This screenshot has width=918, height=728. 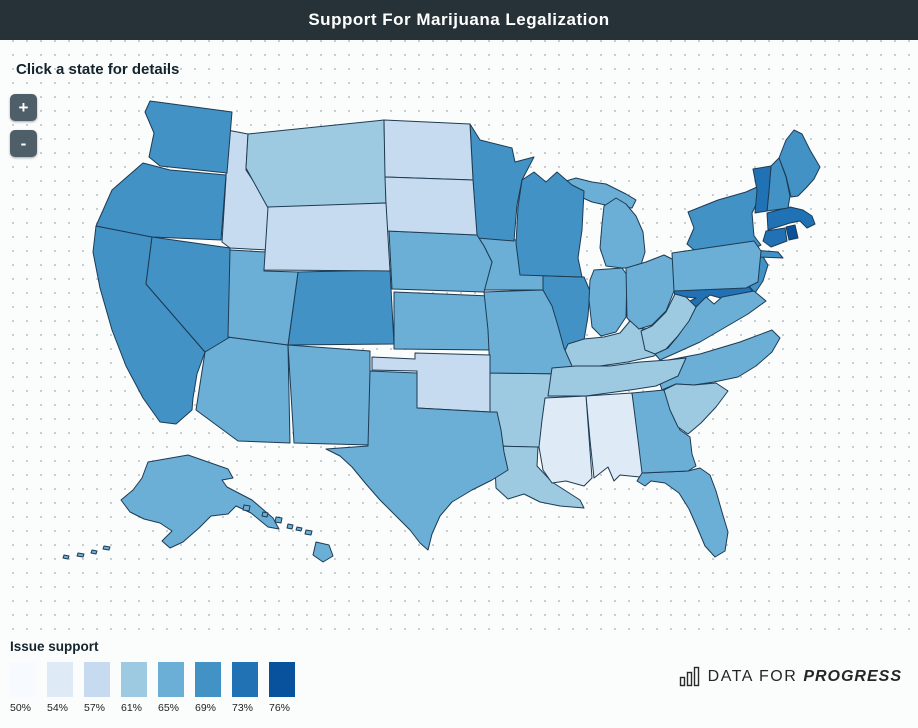 I want to click on state-kansas, so click(x=442, y=321).